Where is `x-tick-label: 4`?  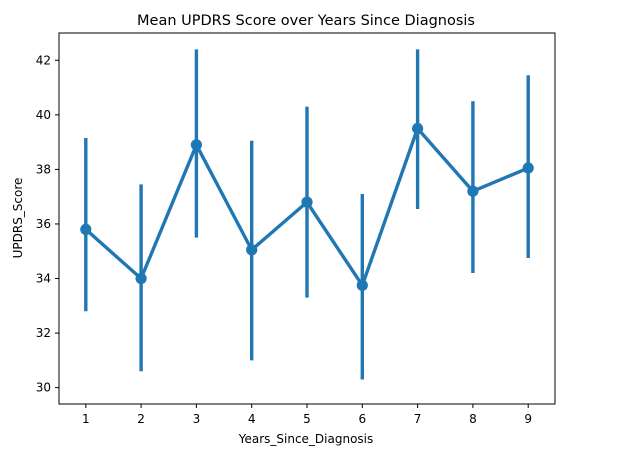 x-tick-label: 4 is located at coordinates (252, 419).